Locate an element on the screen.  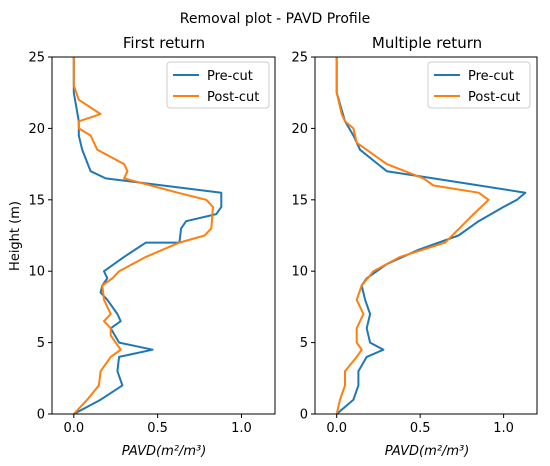
multiple-return-ytick-label: 10 is located at coordinates (299, 272).